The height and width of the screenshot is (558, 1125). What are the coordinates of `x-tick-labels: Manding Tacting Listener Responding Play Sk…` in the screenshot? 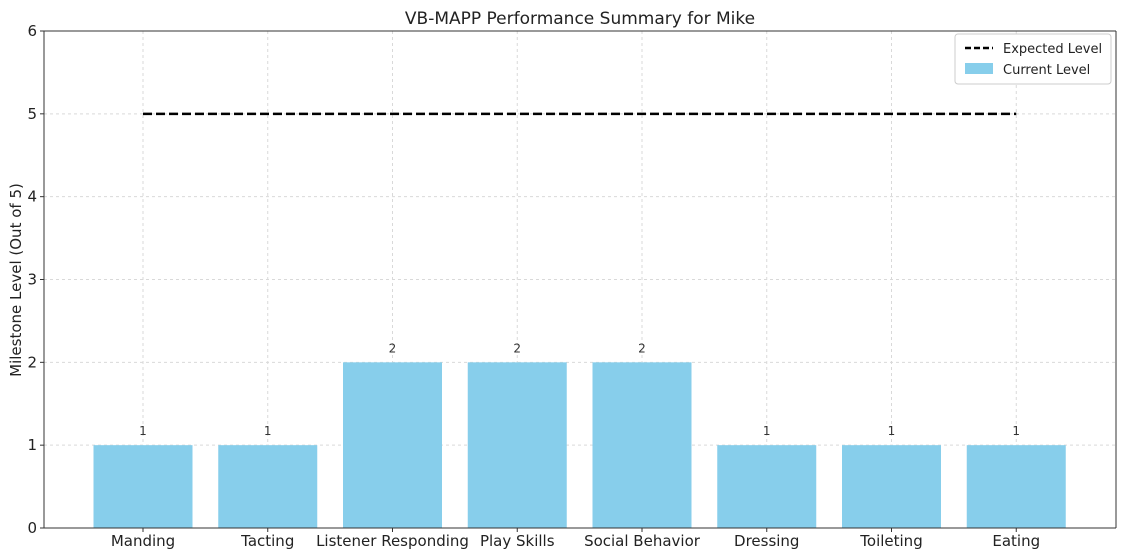 It's located at (575, 539).